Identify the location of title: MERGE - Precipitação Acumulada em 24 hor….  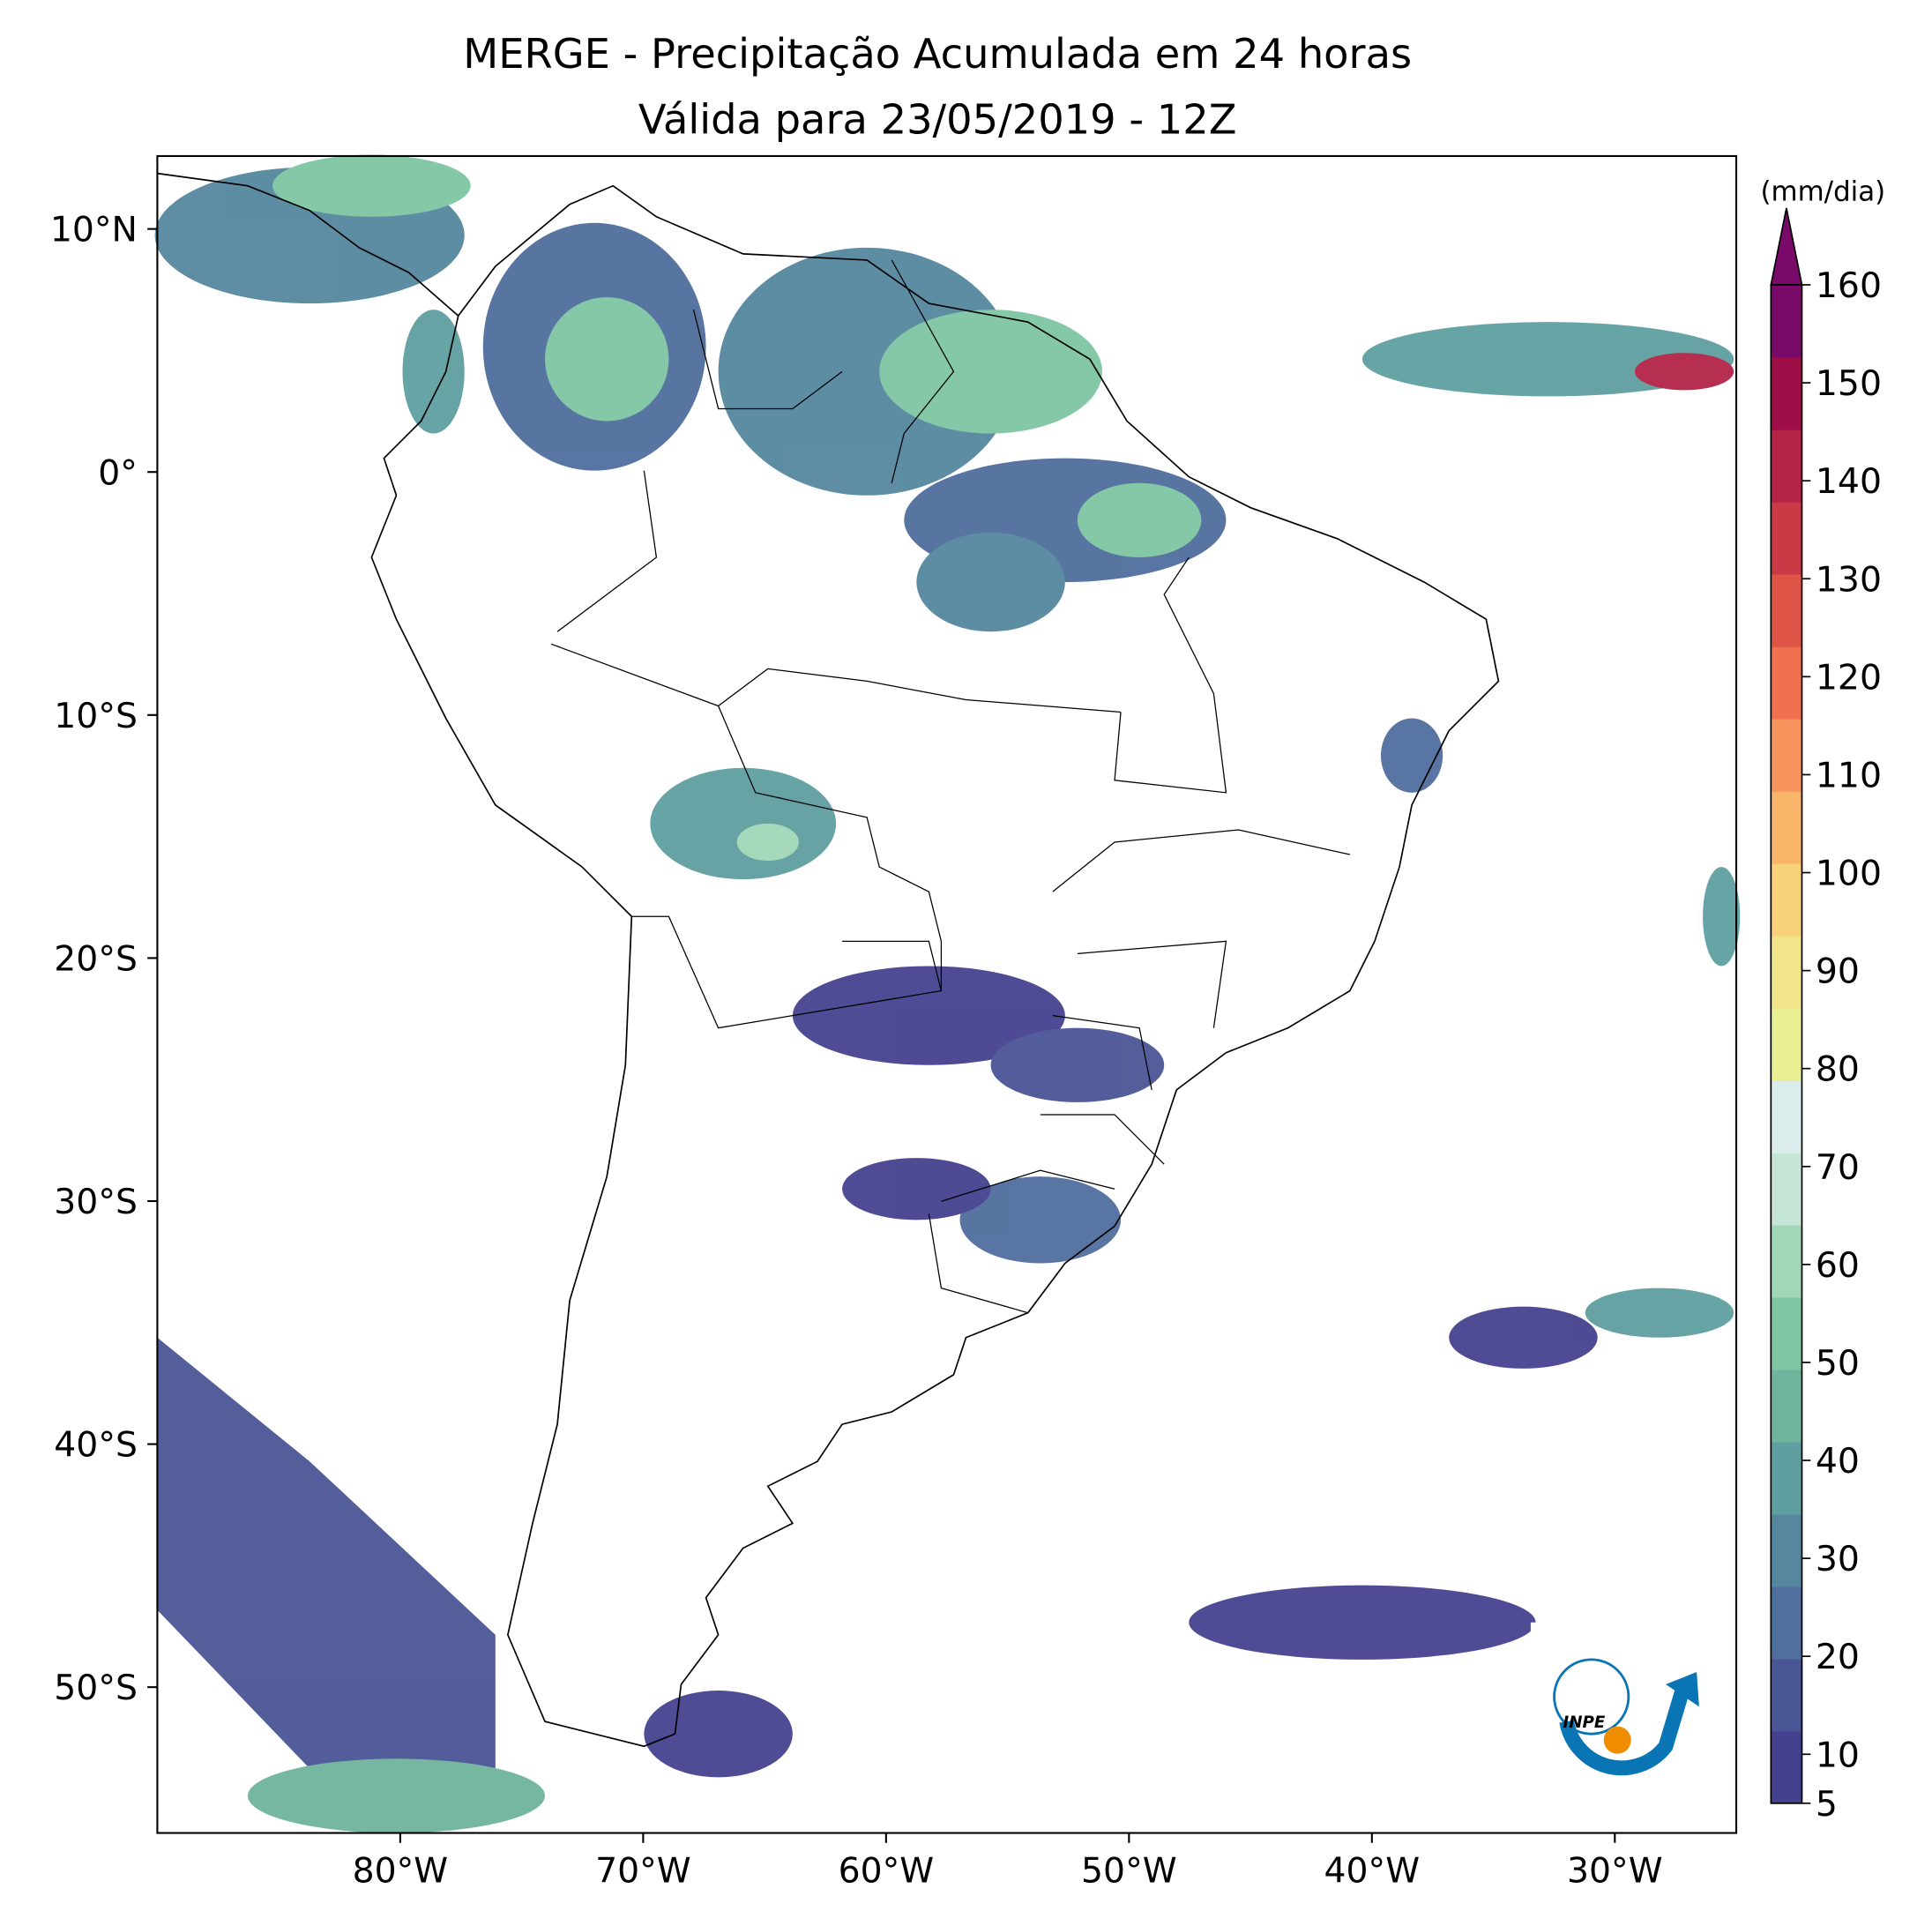
(937, 54).